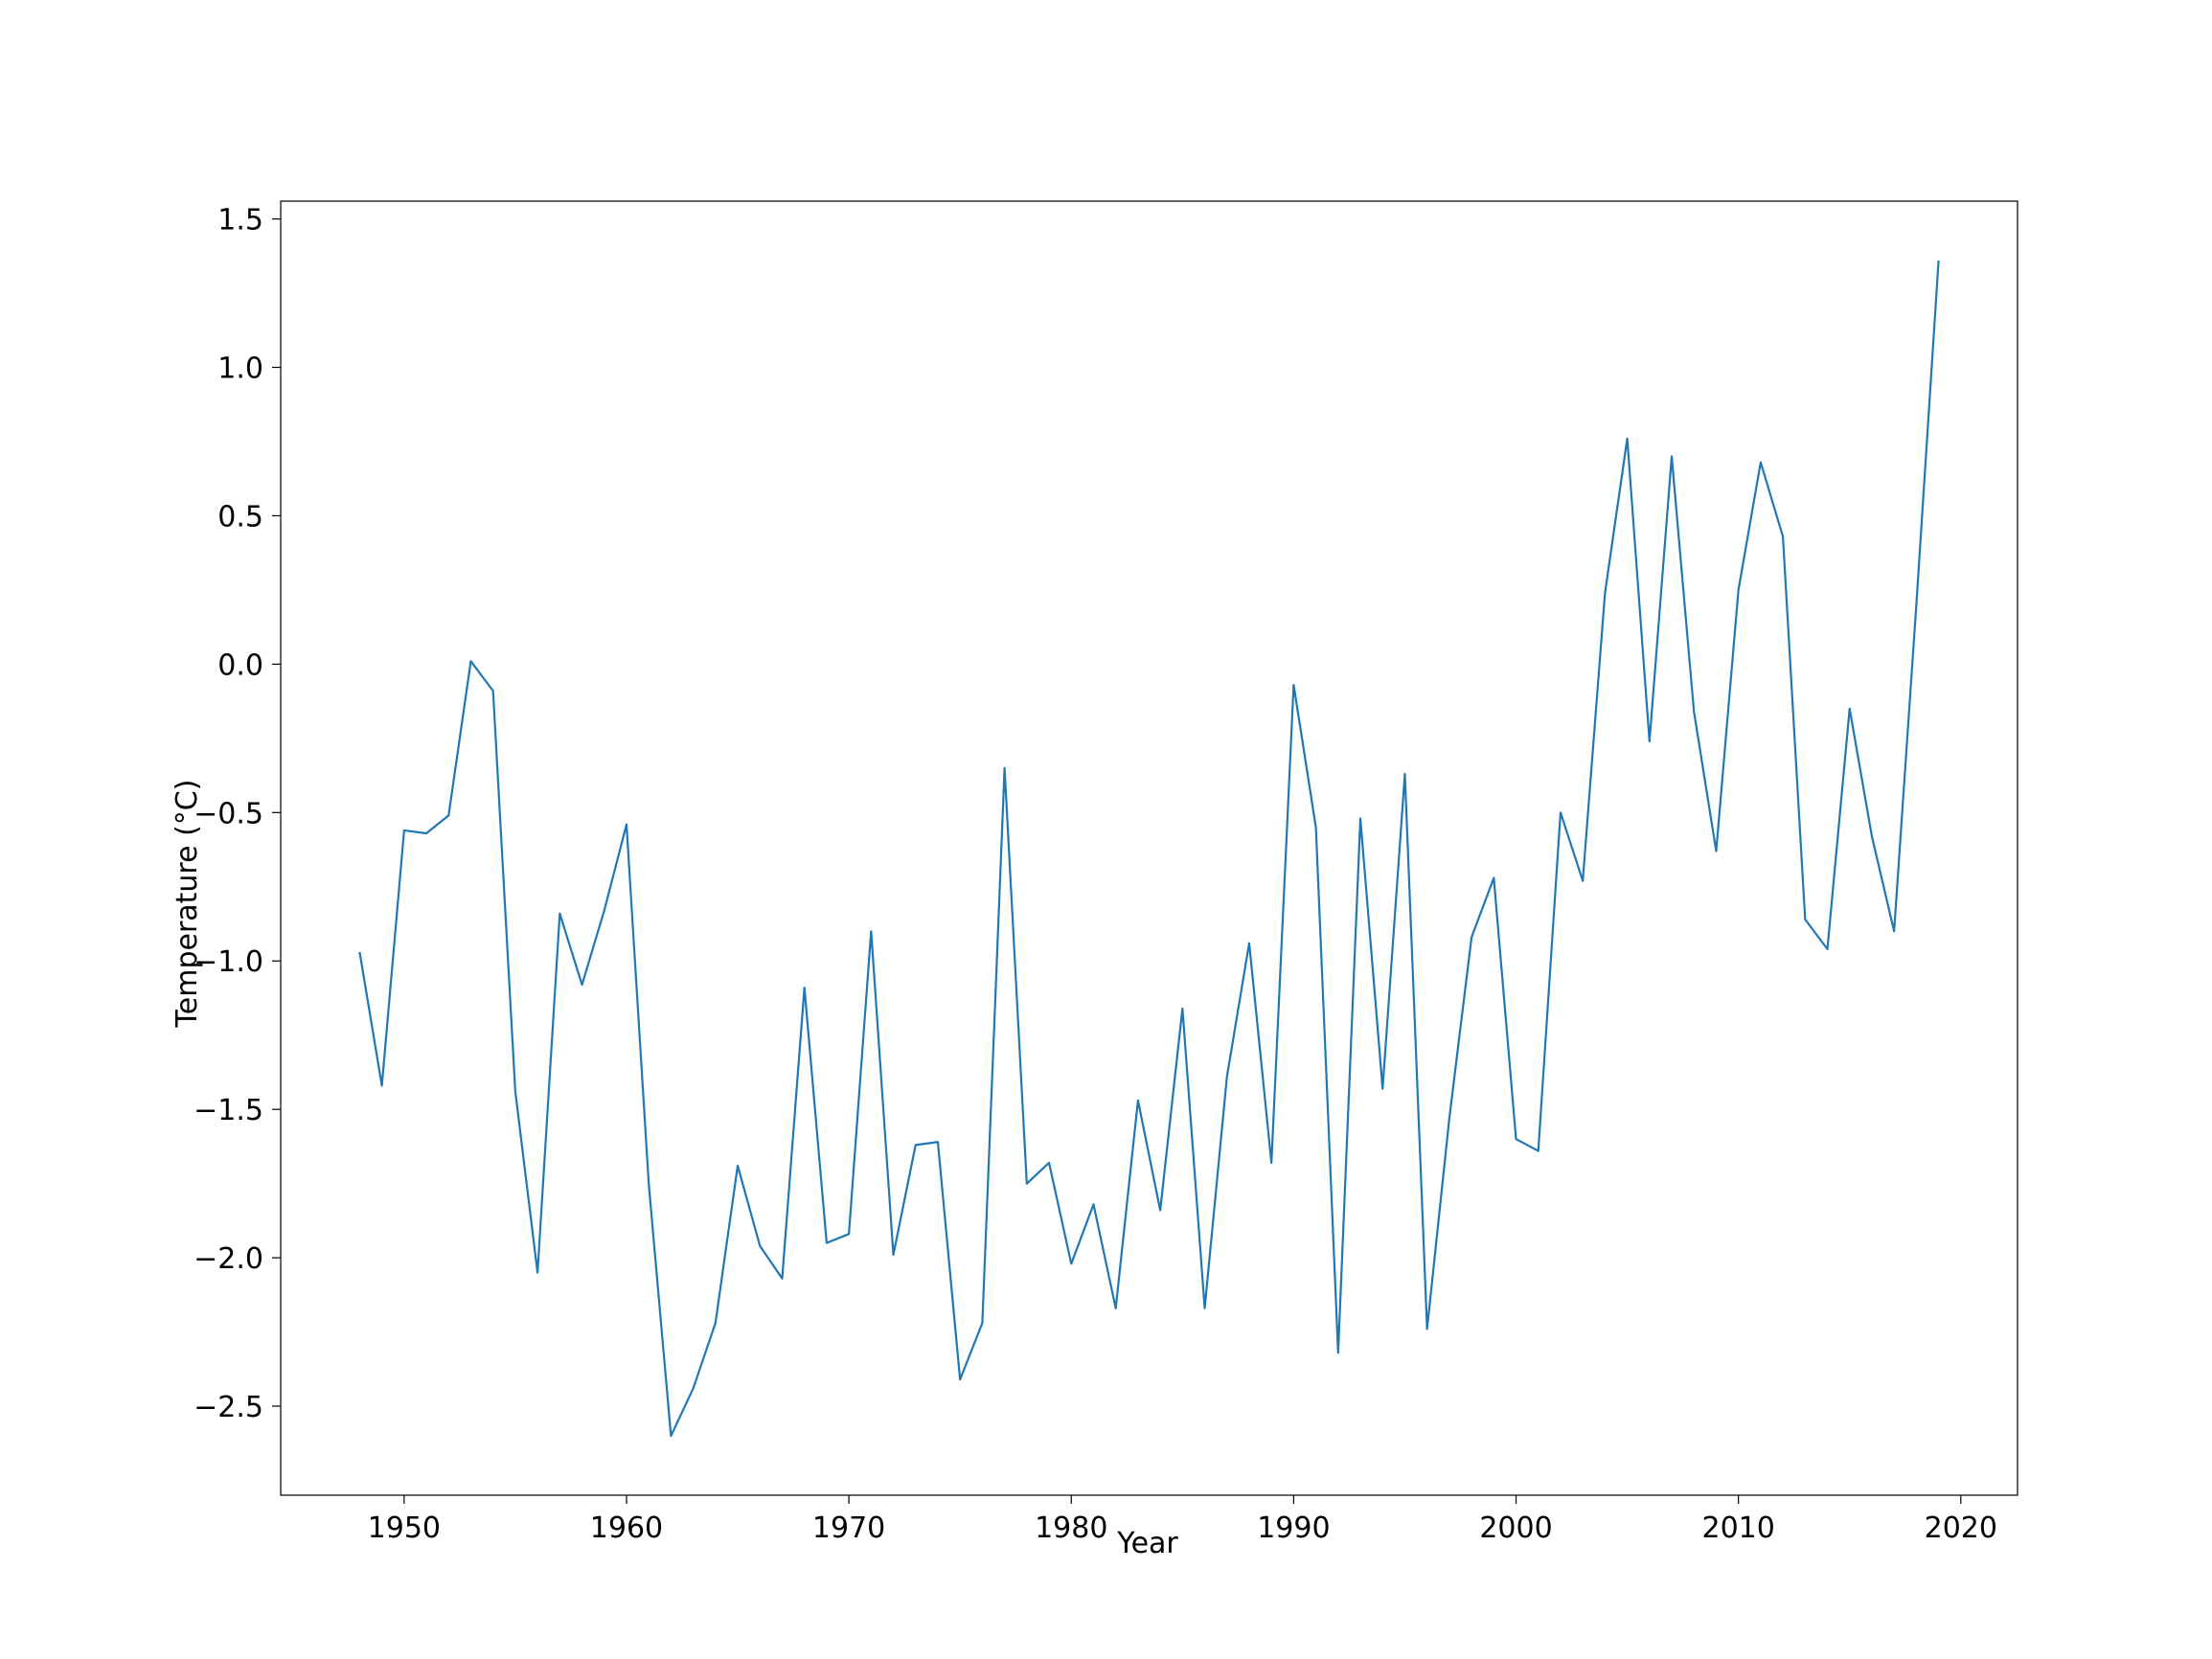 The width and height of the screenshot is (2212, 1659). What do you see at coordinates (1071, 1528) in the screenshot?
I see `x-tick-label: 1980` at bounding box center [1071, 1528].